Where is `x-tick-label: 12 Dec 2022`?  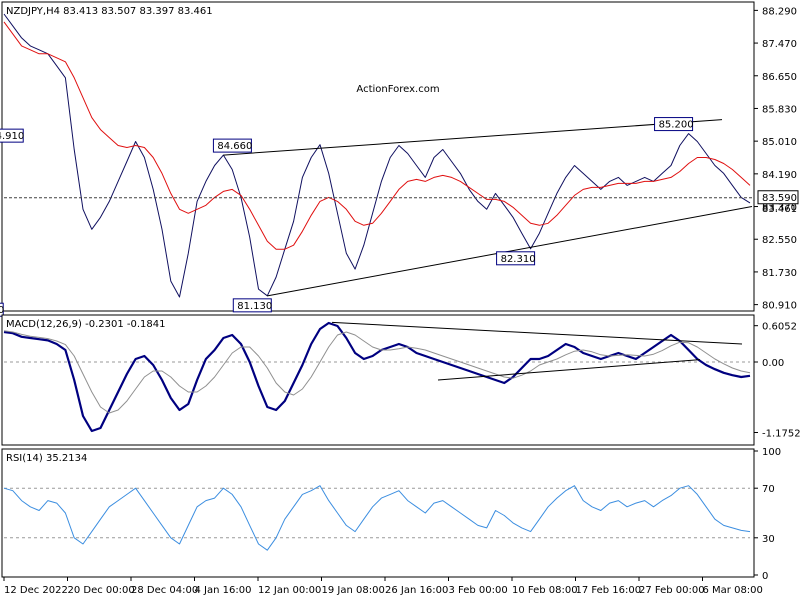 x-tick-label: 12 Dec 2022 is located at coordinates (36, 590).